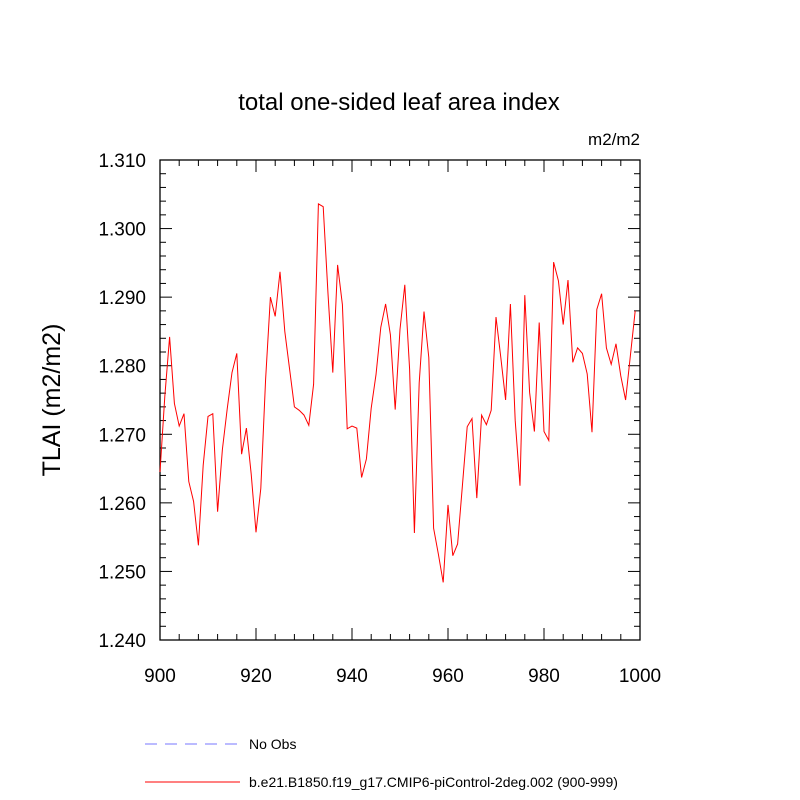 The height and width of the screenshot is (800, 800). I want to click on y-tick-label: 1.310, so click(122, 161).